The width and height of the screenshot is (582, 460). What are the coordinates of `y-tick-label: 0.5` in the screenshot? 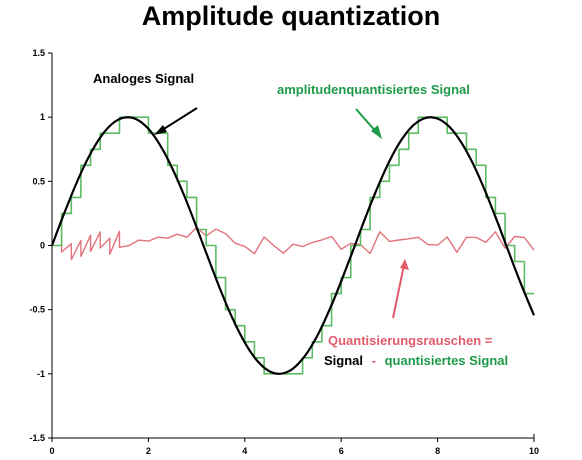 It's located at (38, 181).